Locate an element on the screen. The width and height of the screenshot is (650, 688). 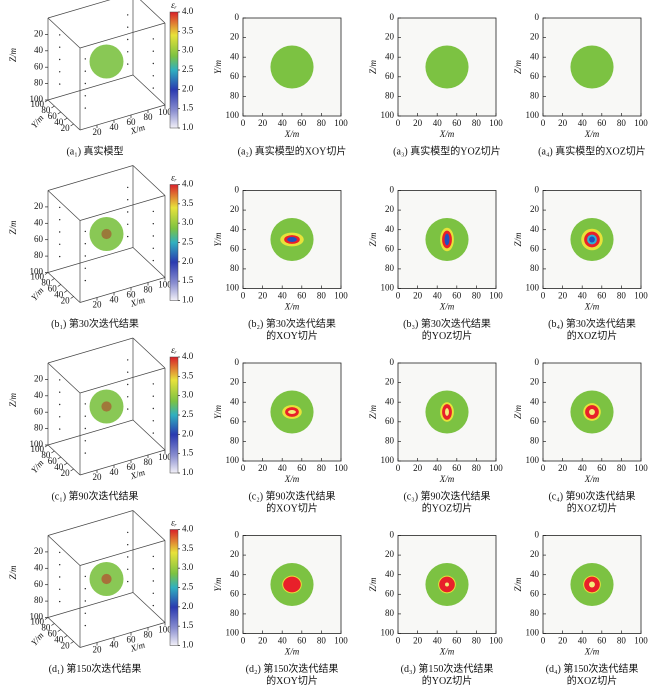
colorbar-tick-label: 2.5 is located at coordinates (188, 414).